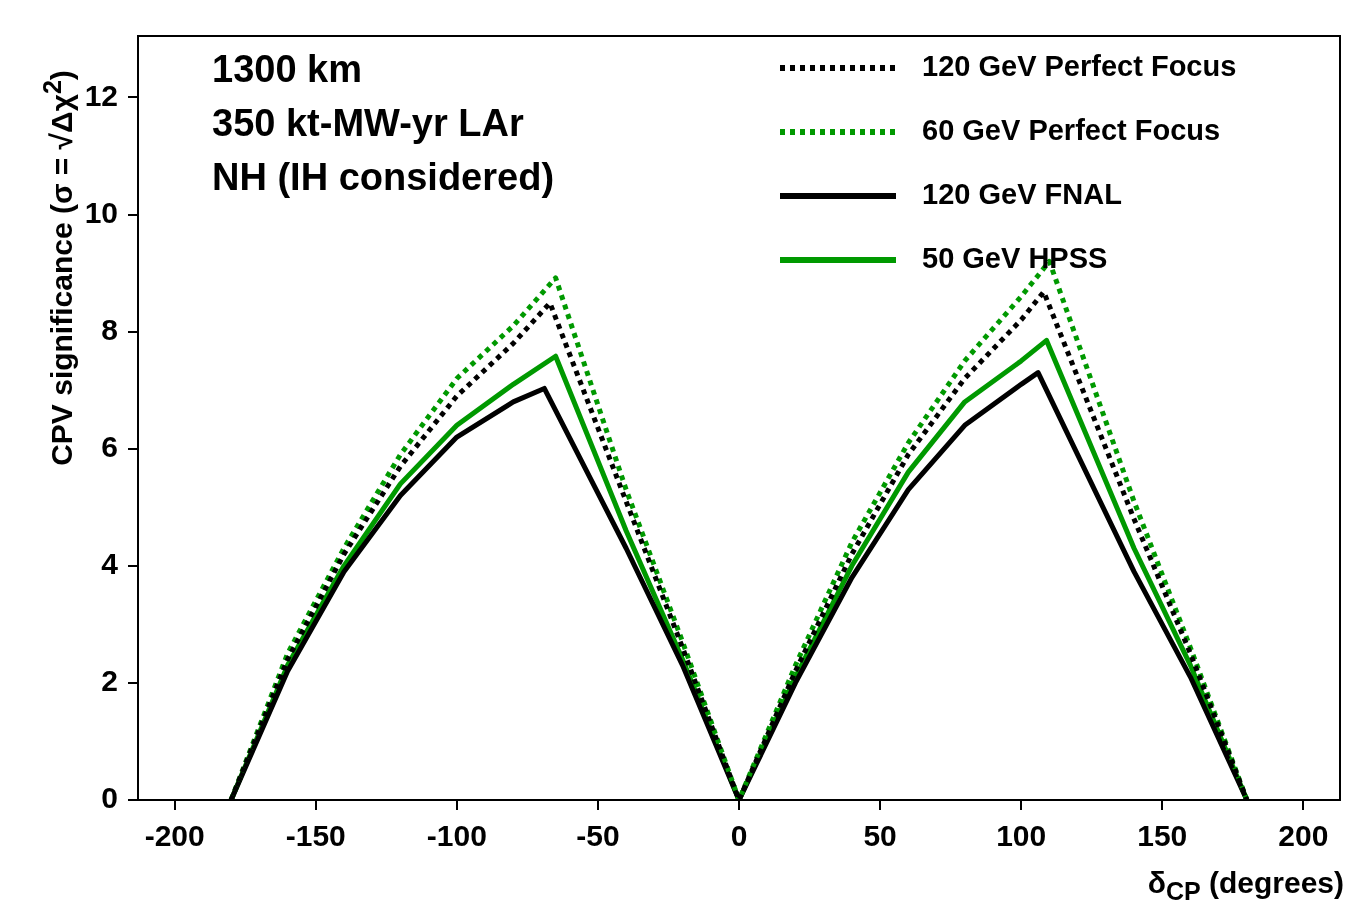  I want to click on legend-label: 120 GeV FNAL, so click(1022, 194).